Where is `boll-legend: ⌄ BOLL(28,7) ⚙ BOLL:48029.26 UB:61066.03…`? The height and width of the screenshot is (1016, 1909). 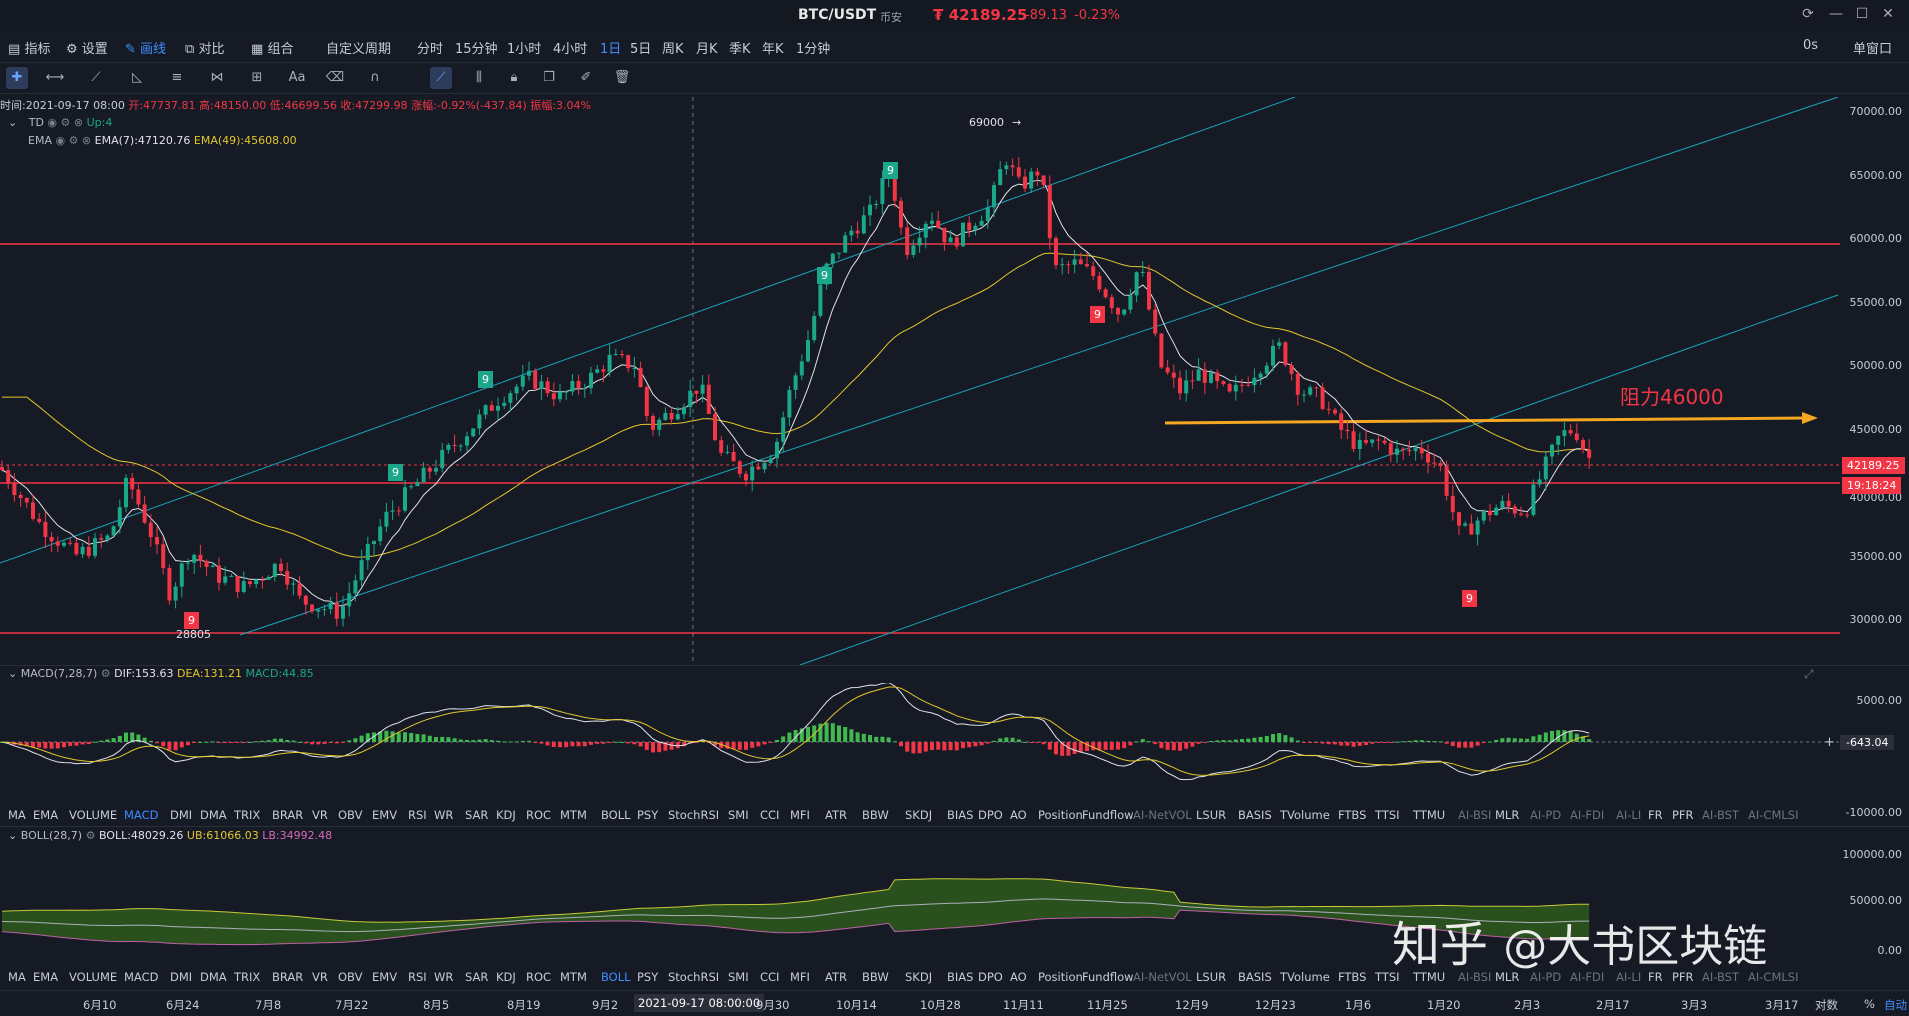
boll-legend: ⌄ BOLL(28,7) ⚙ BOLL:48029.26 UB:61066.03… is located at coordinates (170, 835).